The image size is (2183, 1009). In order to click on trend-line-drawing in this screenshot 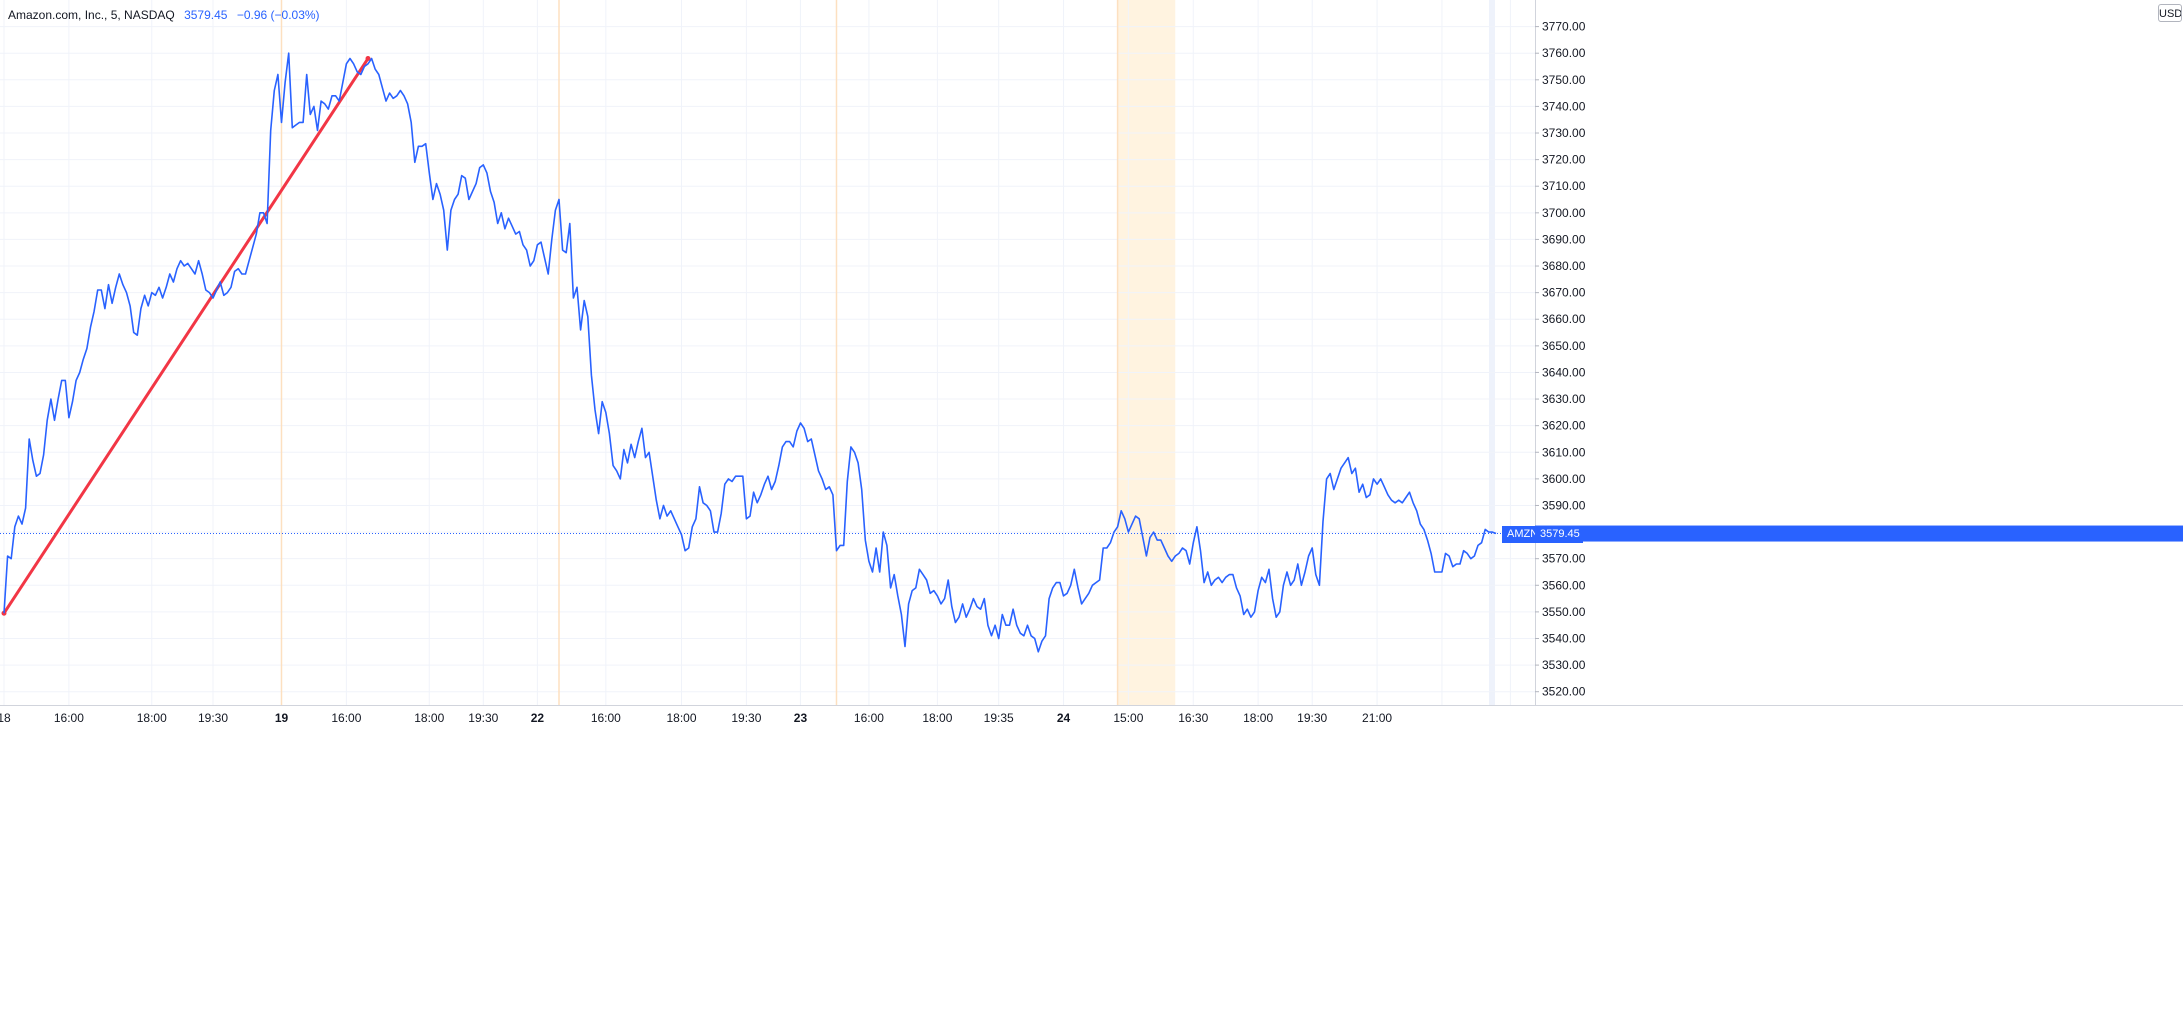, I will do `click(186, 336)`.